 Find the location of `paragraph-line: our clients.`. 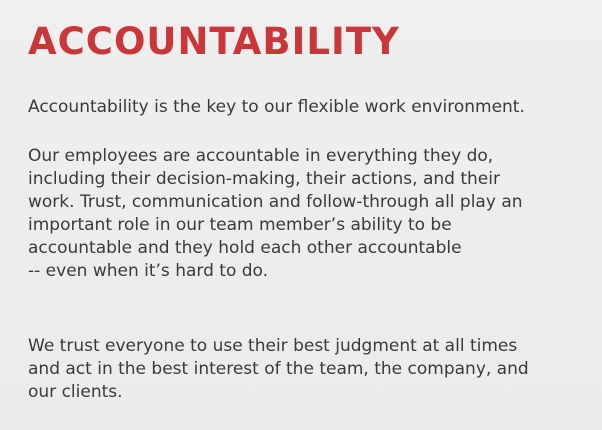

paragraph-line: our clients. is located at coordinates (75, 392).